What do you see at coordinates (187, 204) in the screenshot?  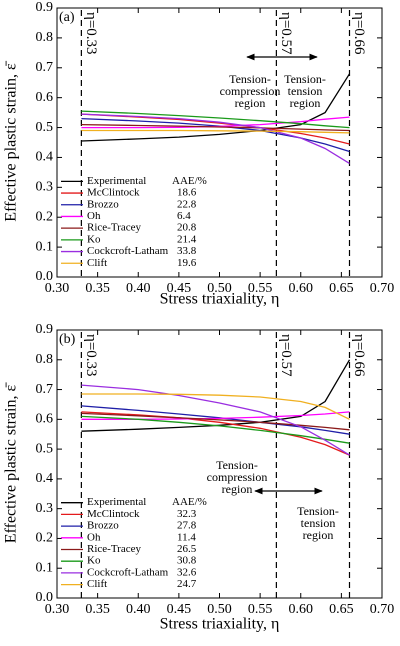 I see `legend-aae: 22.8` at bounding box center [187, 204].